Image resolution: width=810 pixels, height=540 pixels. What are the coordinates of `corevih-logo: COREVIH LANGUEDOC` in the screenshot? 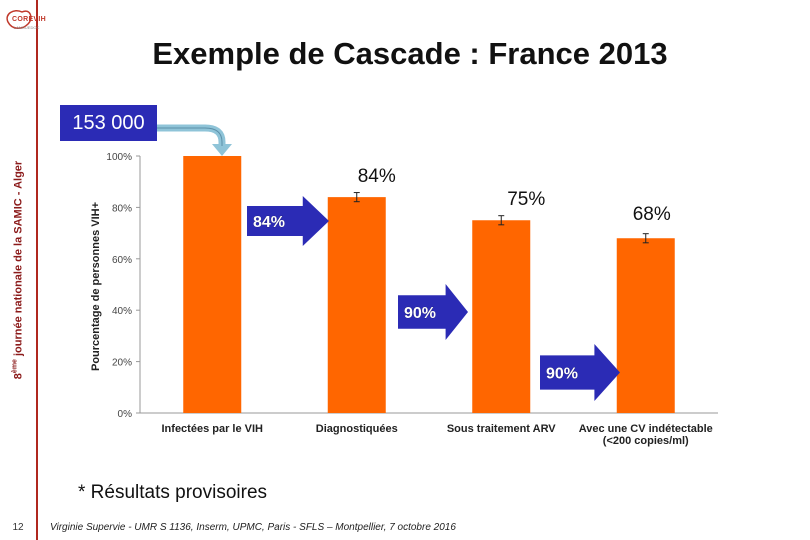 It's located at (24, 19).